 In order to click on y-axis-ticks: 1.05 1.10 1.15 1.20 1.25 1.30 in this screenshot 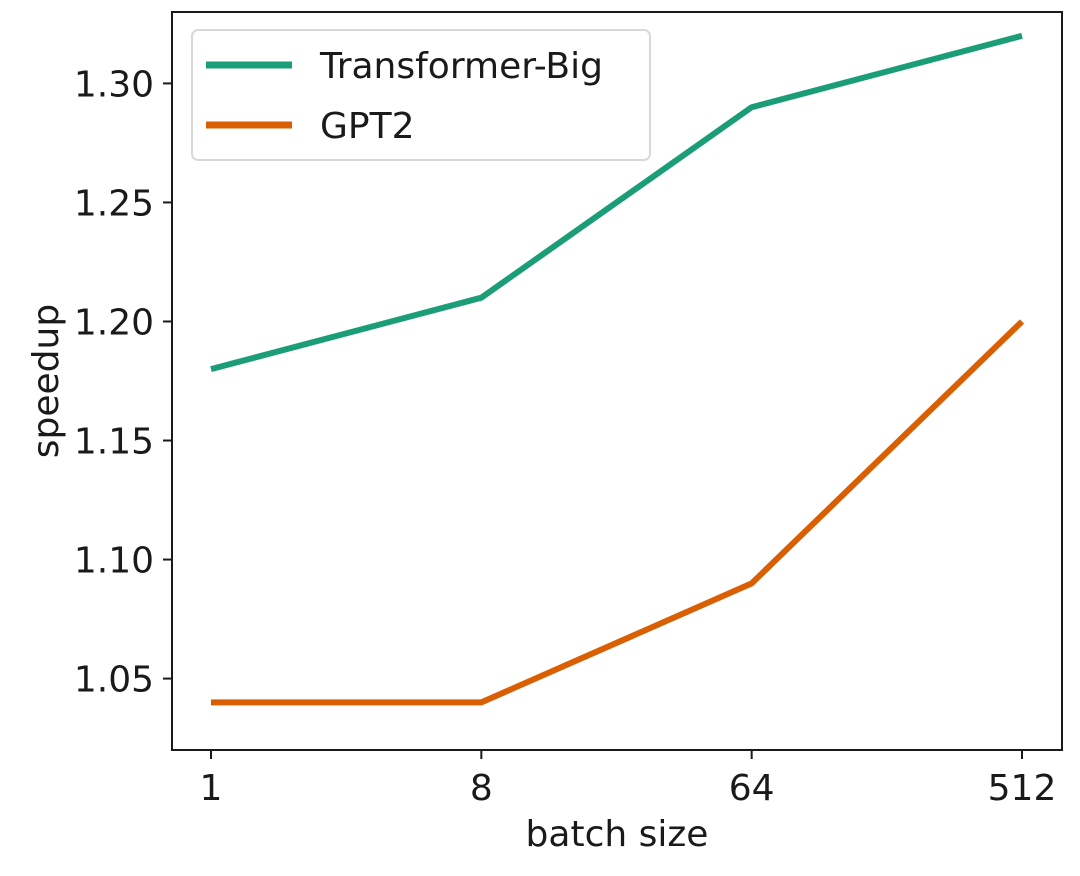, I will do `click(123, 382)`.